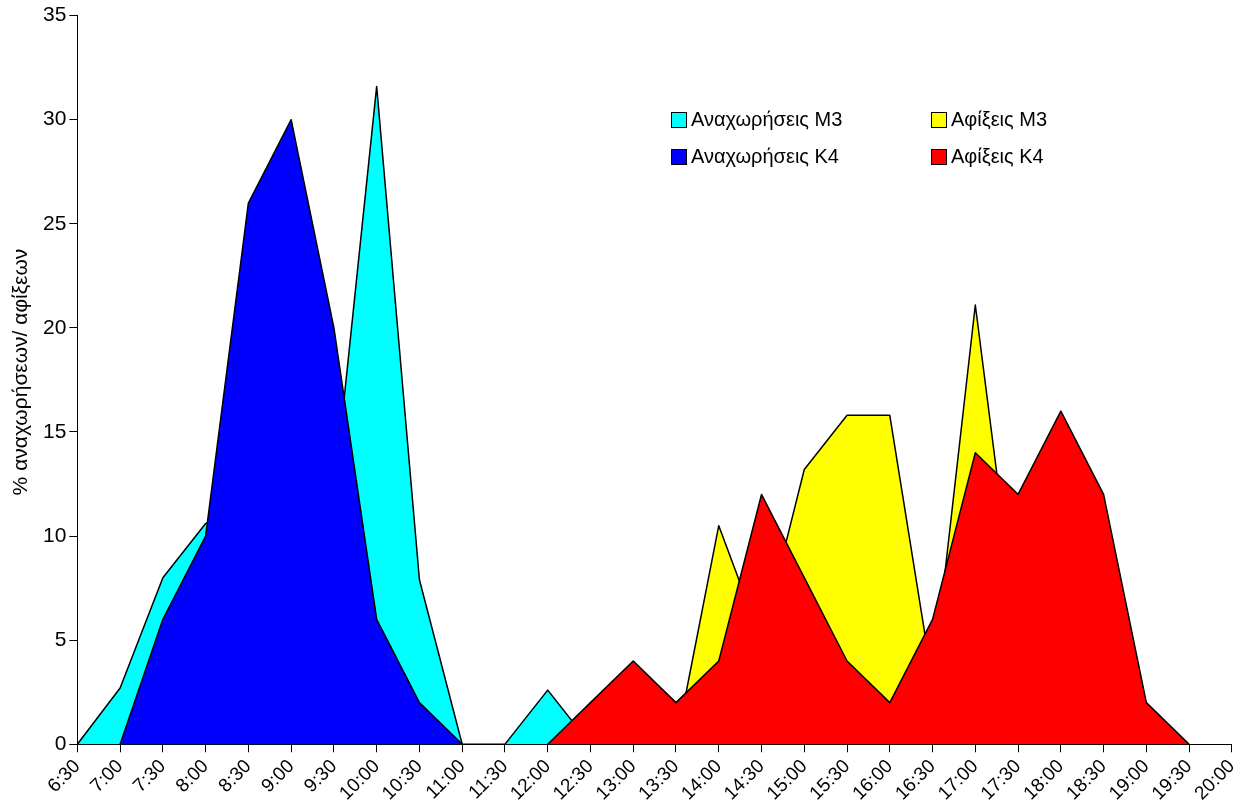  I want to click on legend-label: Αναχωρήσεις Κ4, so click(765, 156).